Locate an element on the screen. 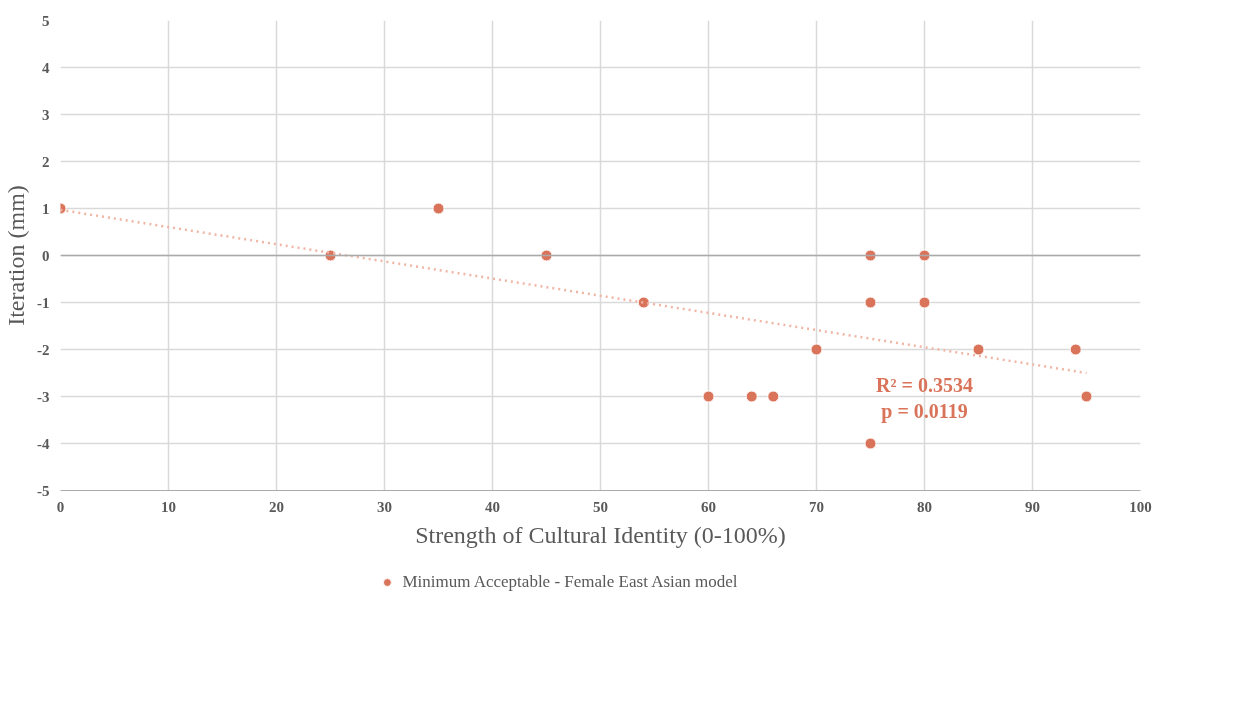 The height and width of the screenshot is (726, 1253). x-tick-label: 90 is located at coordinates (1032, 506).